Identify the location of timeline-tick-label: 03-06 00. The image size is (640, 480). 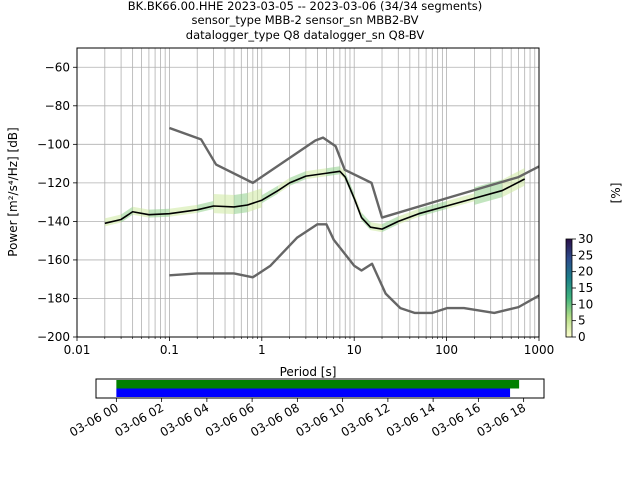
(94, 419).